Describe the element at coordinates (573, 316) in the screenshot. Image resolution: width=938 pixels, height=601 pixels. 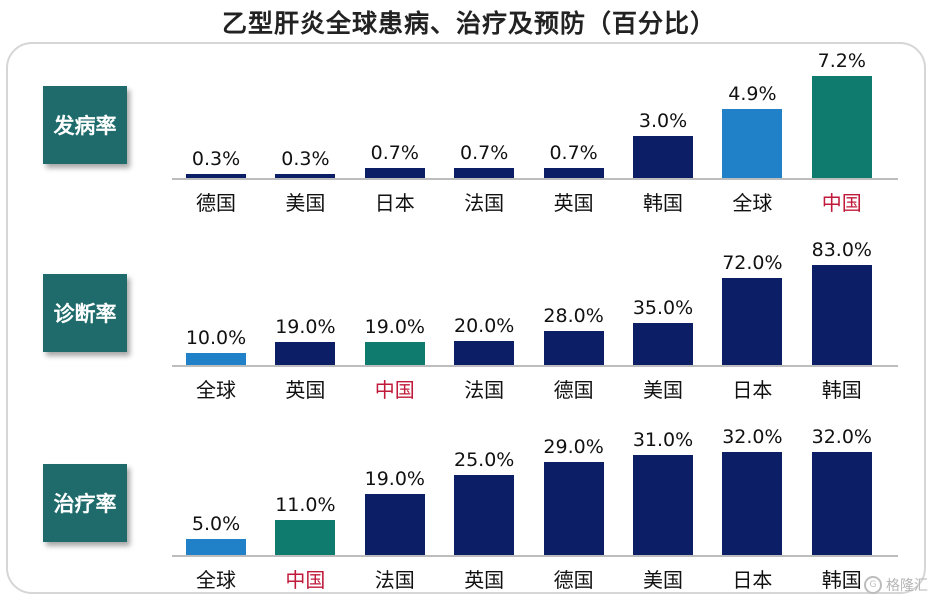
I see `data-label: 28.0%` at that location.